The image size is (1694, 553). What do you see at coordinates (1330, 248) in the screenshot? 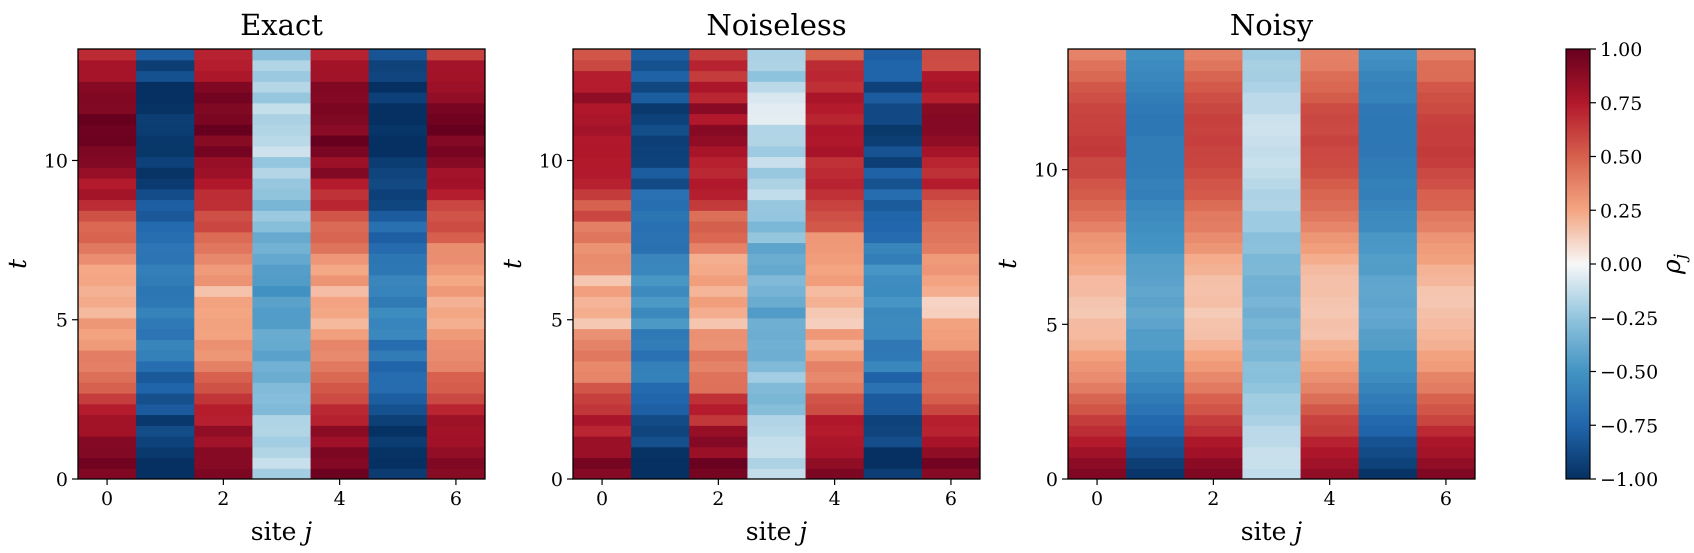
I see `heatmap-cell-s4-t21` at bounding box center [1330, 248].